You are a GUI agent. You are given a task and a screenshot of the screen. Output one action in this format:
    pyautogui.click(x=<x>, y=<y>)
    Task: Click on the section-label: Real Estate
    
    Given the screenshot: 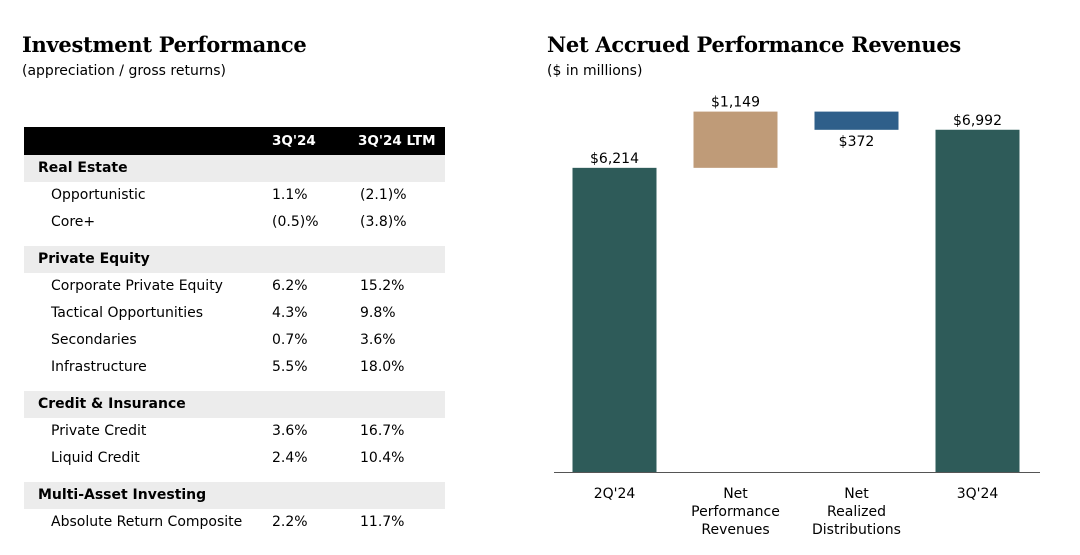 What is the action you would take?
    pyautogui.click(x=83, y=168)
    